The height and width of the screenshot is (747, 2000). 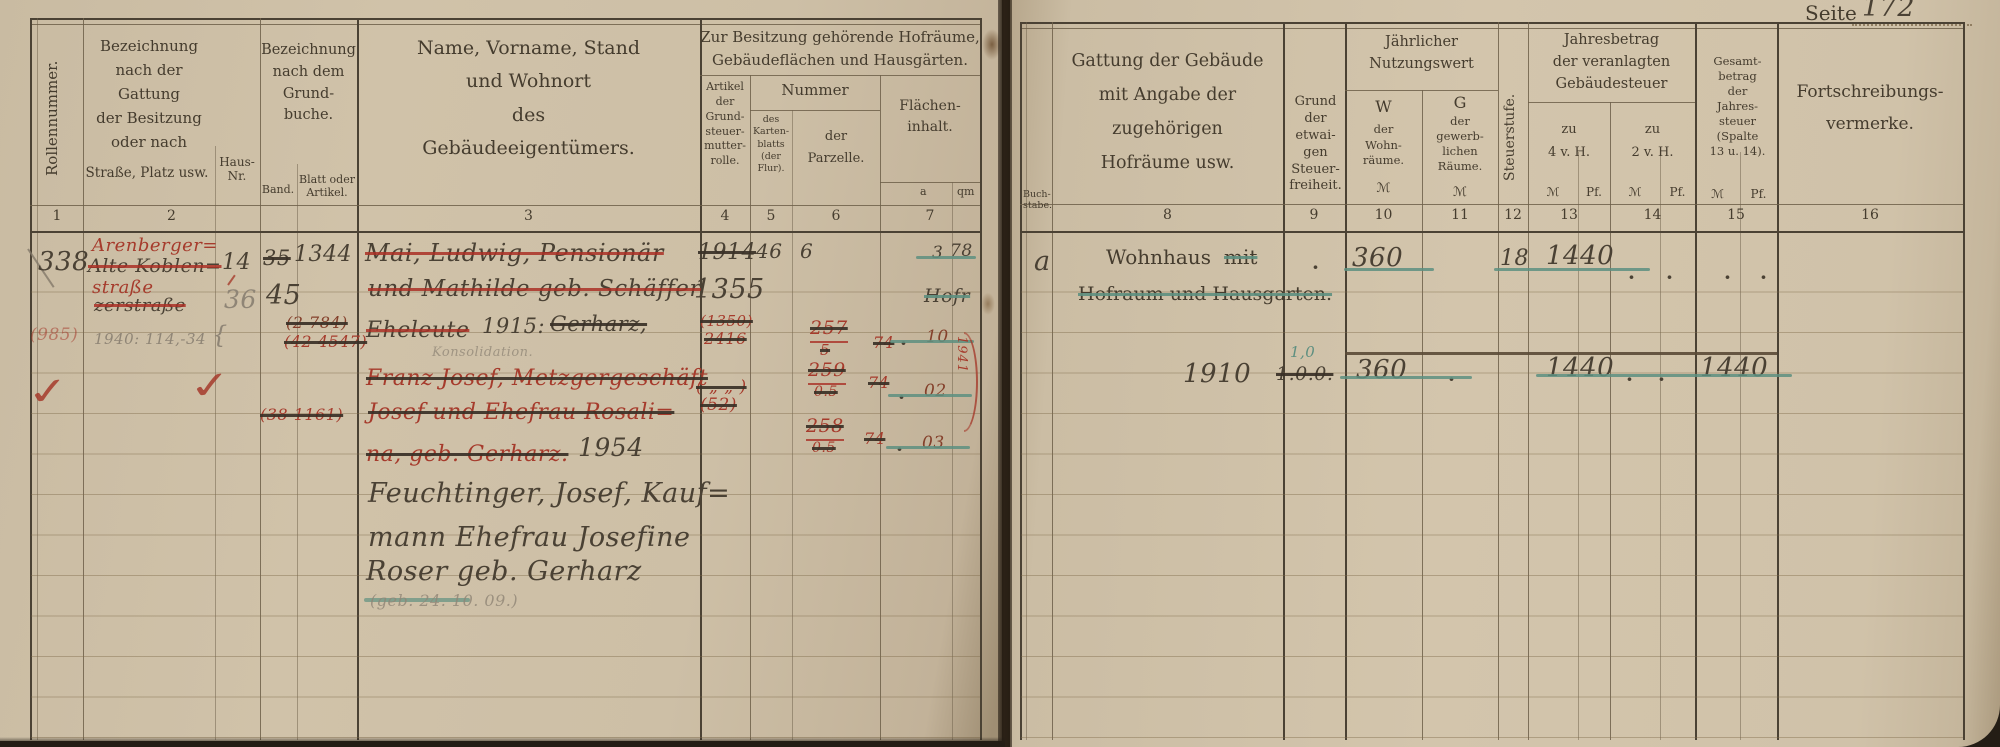 I want to click on street-name-old-line2: zerstraße, so click(x=140, y=305).